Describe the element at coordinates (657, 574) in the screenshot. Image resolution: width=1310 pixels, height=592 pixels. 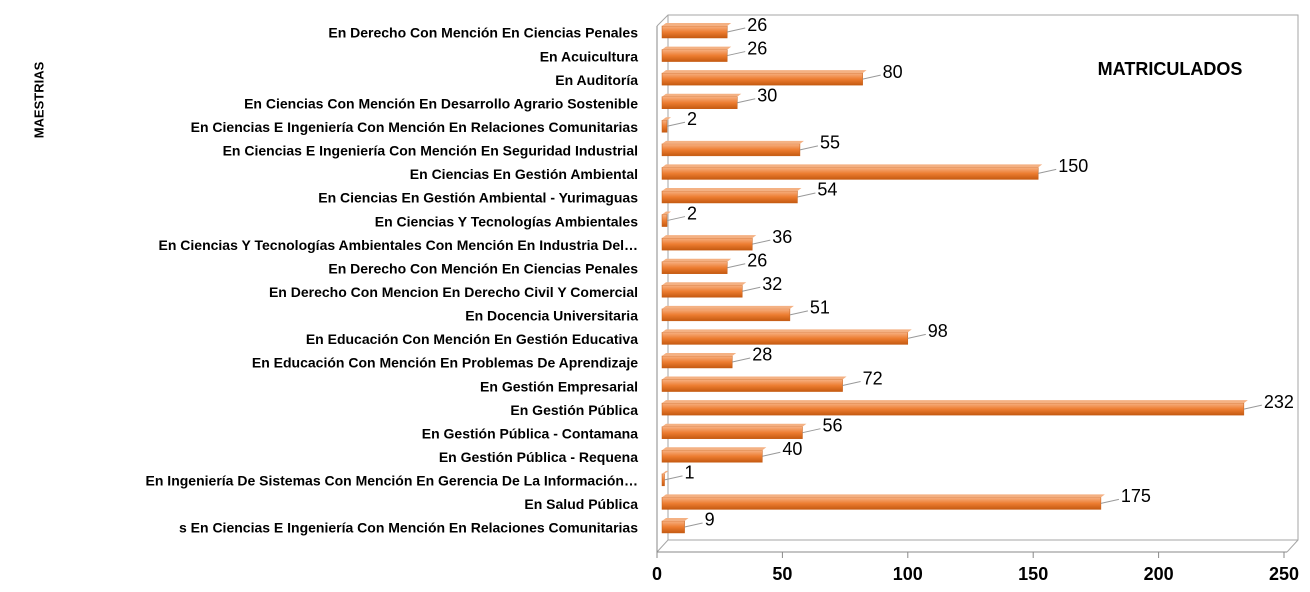
I see `x-tick-label: 0` at that location.